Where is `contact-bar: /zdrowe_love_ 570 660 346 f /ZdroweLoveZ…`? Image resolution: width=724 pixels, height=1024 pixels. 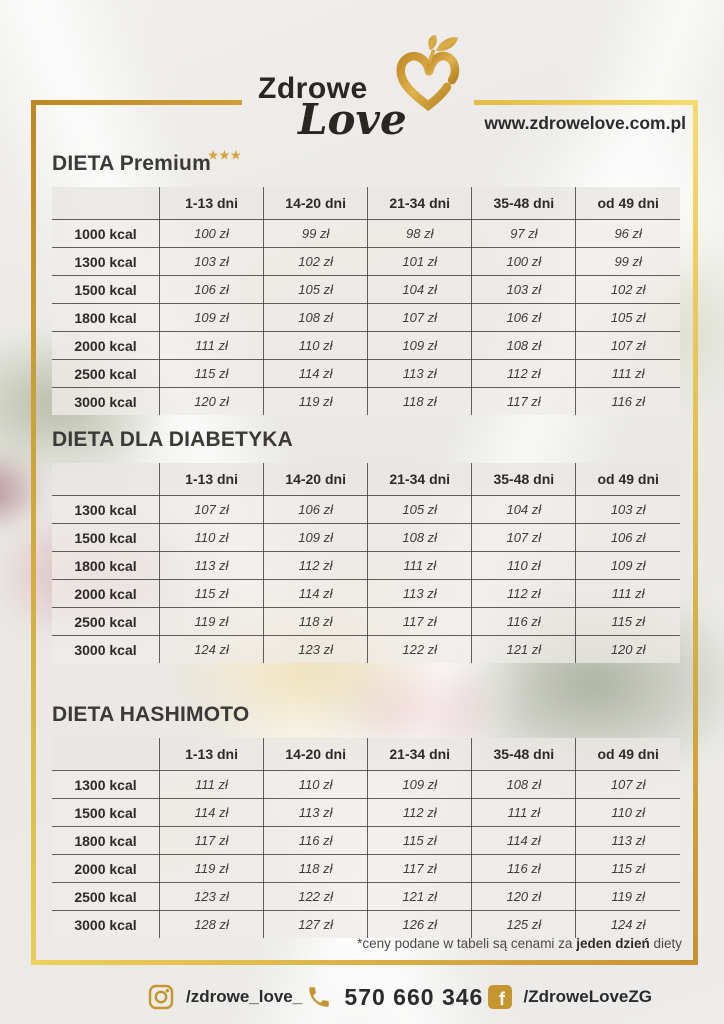
contact-bar: /zdrowe_love_ 570 660 346 f /ZdroweLoveZ… is located at coordinates (362, 997).